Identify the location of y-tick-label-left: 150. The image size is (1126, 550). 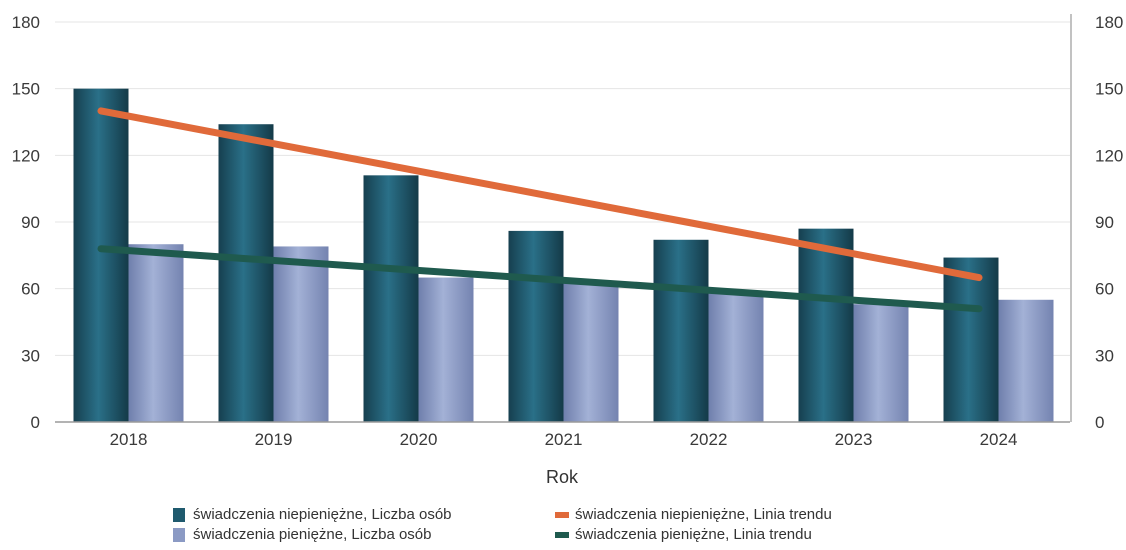
(26, 89).